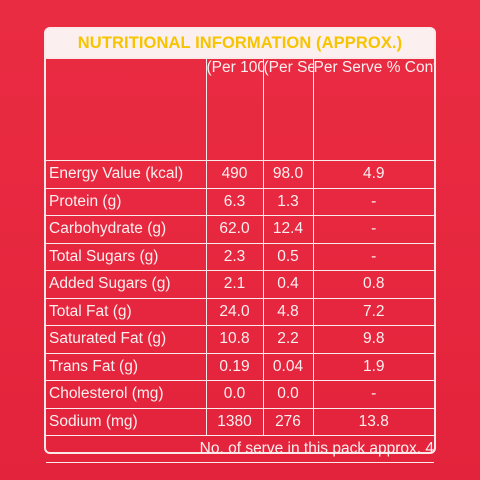 The image size is (480, 480). Describe the element at coordinates (234, 201) in the screenshot. I see `per-100g-cell: 6.3` at that location.